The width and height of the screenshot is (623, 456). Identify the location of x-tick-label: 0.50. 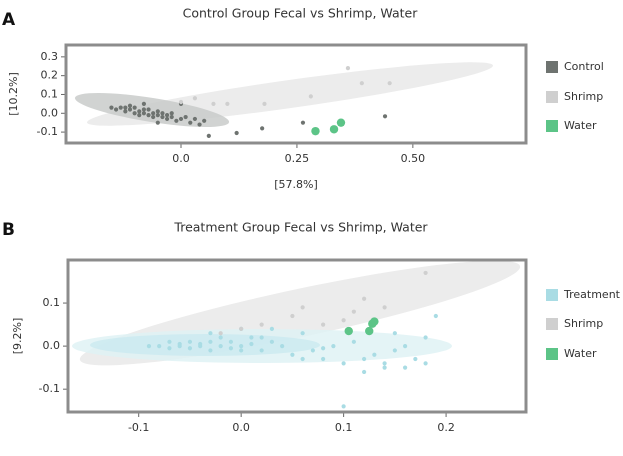
(413, 158).